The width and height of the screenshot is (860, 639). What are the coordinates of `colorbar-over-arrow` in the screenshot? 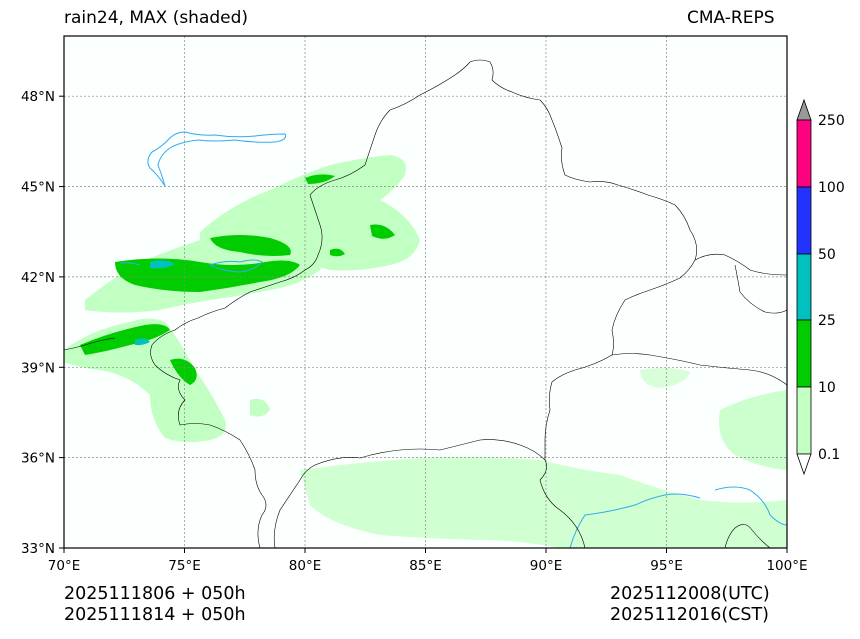 It's located at (804, 109).